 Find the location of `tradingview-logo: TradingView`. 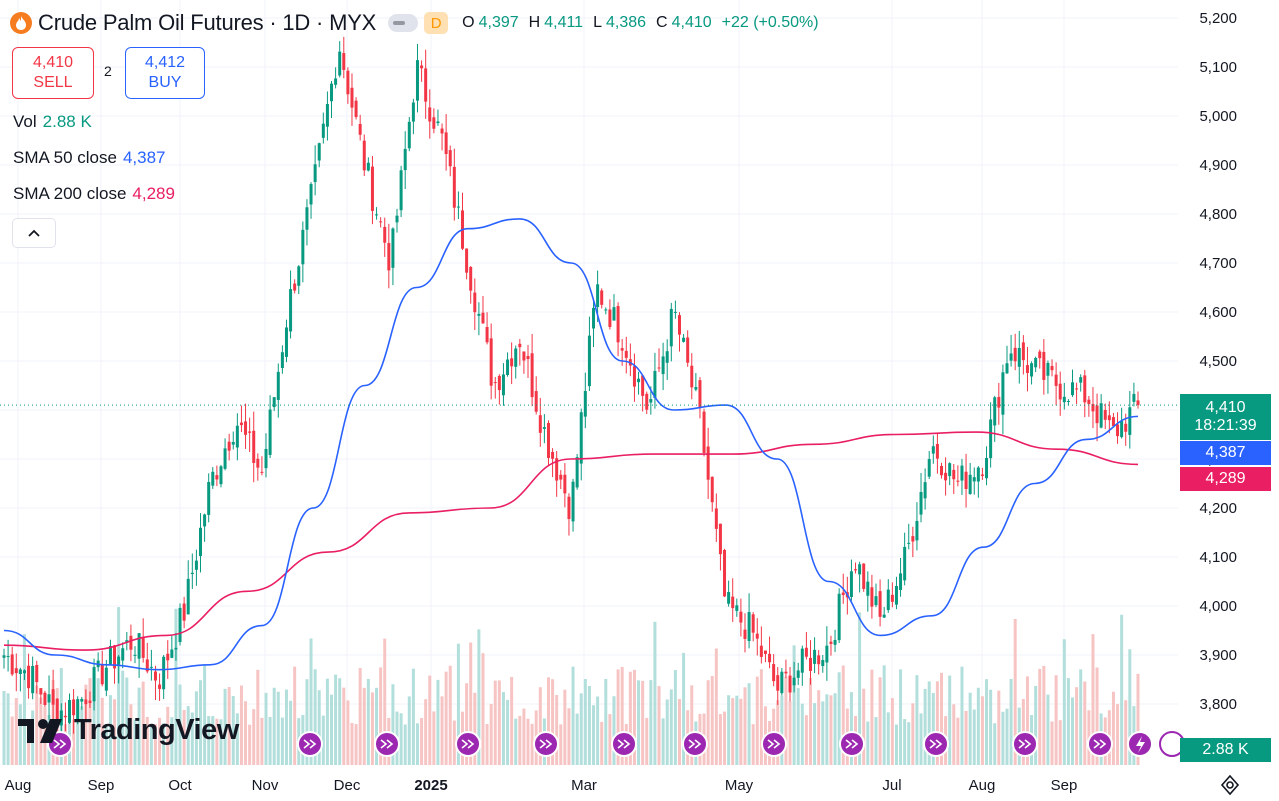

tradingview-logo: TradingView is located at coordinates (128, 730).